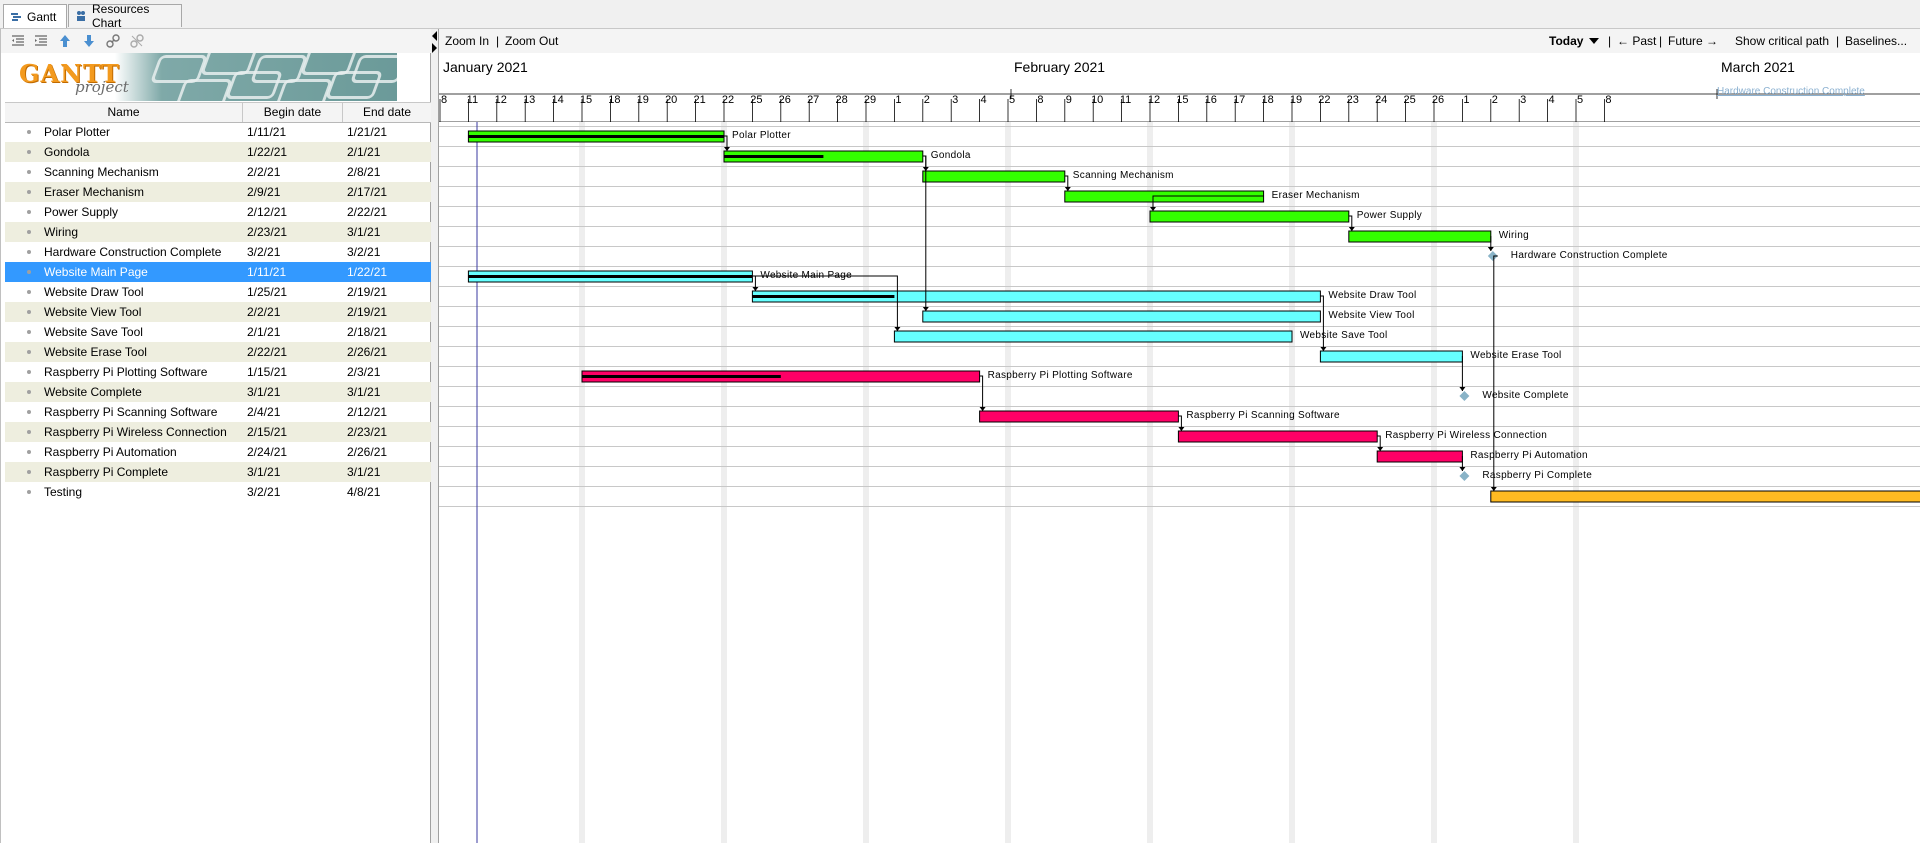 Image resolution: width=1920 pixels, height=843 pixels. Describe the element at coordinates (267, 352) in the screenshot. I see `task-begin-date: 2/22/21` at that location.